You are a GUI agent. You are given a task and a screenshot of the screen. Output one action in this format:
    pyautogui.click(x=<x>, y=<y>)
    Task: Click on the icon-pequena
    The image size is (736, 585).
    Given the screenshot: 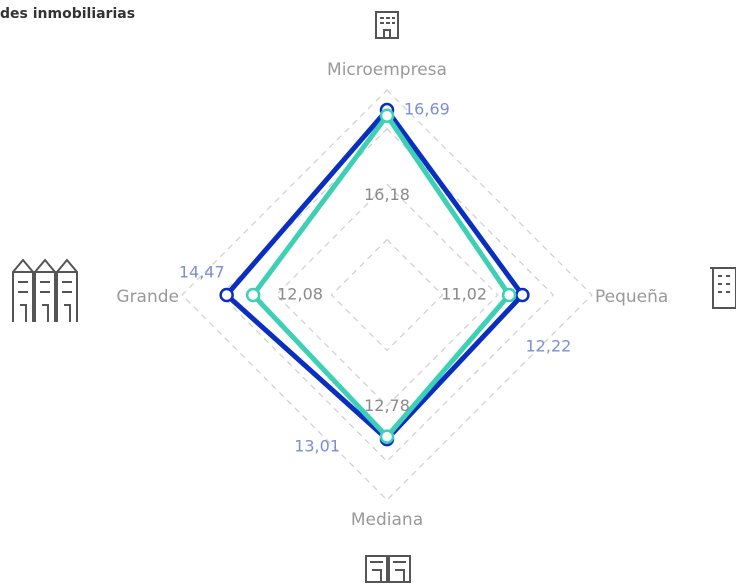 What is the action you would take?
    pyautogui.click(x=723, y=288)
    